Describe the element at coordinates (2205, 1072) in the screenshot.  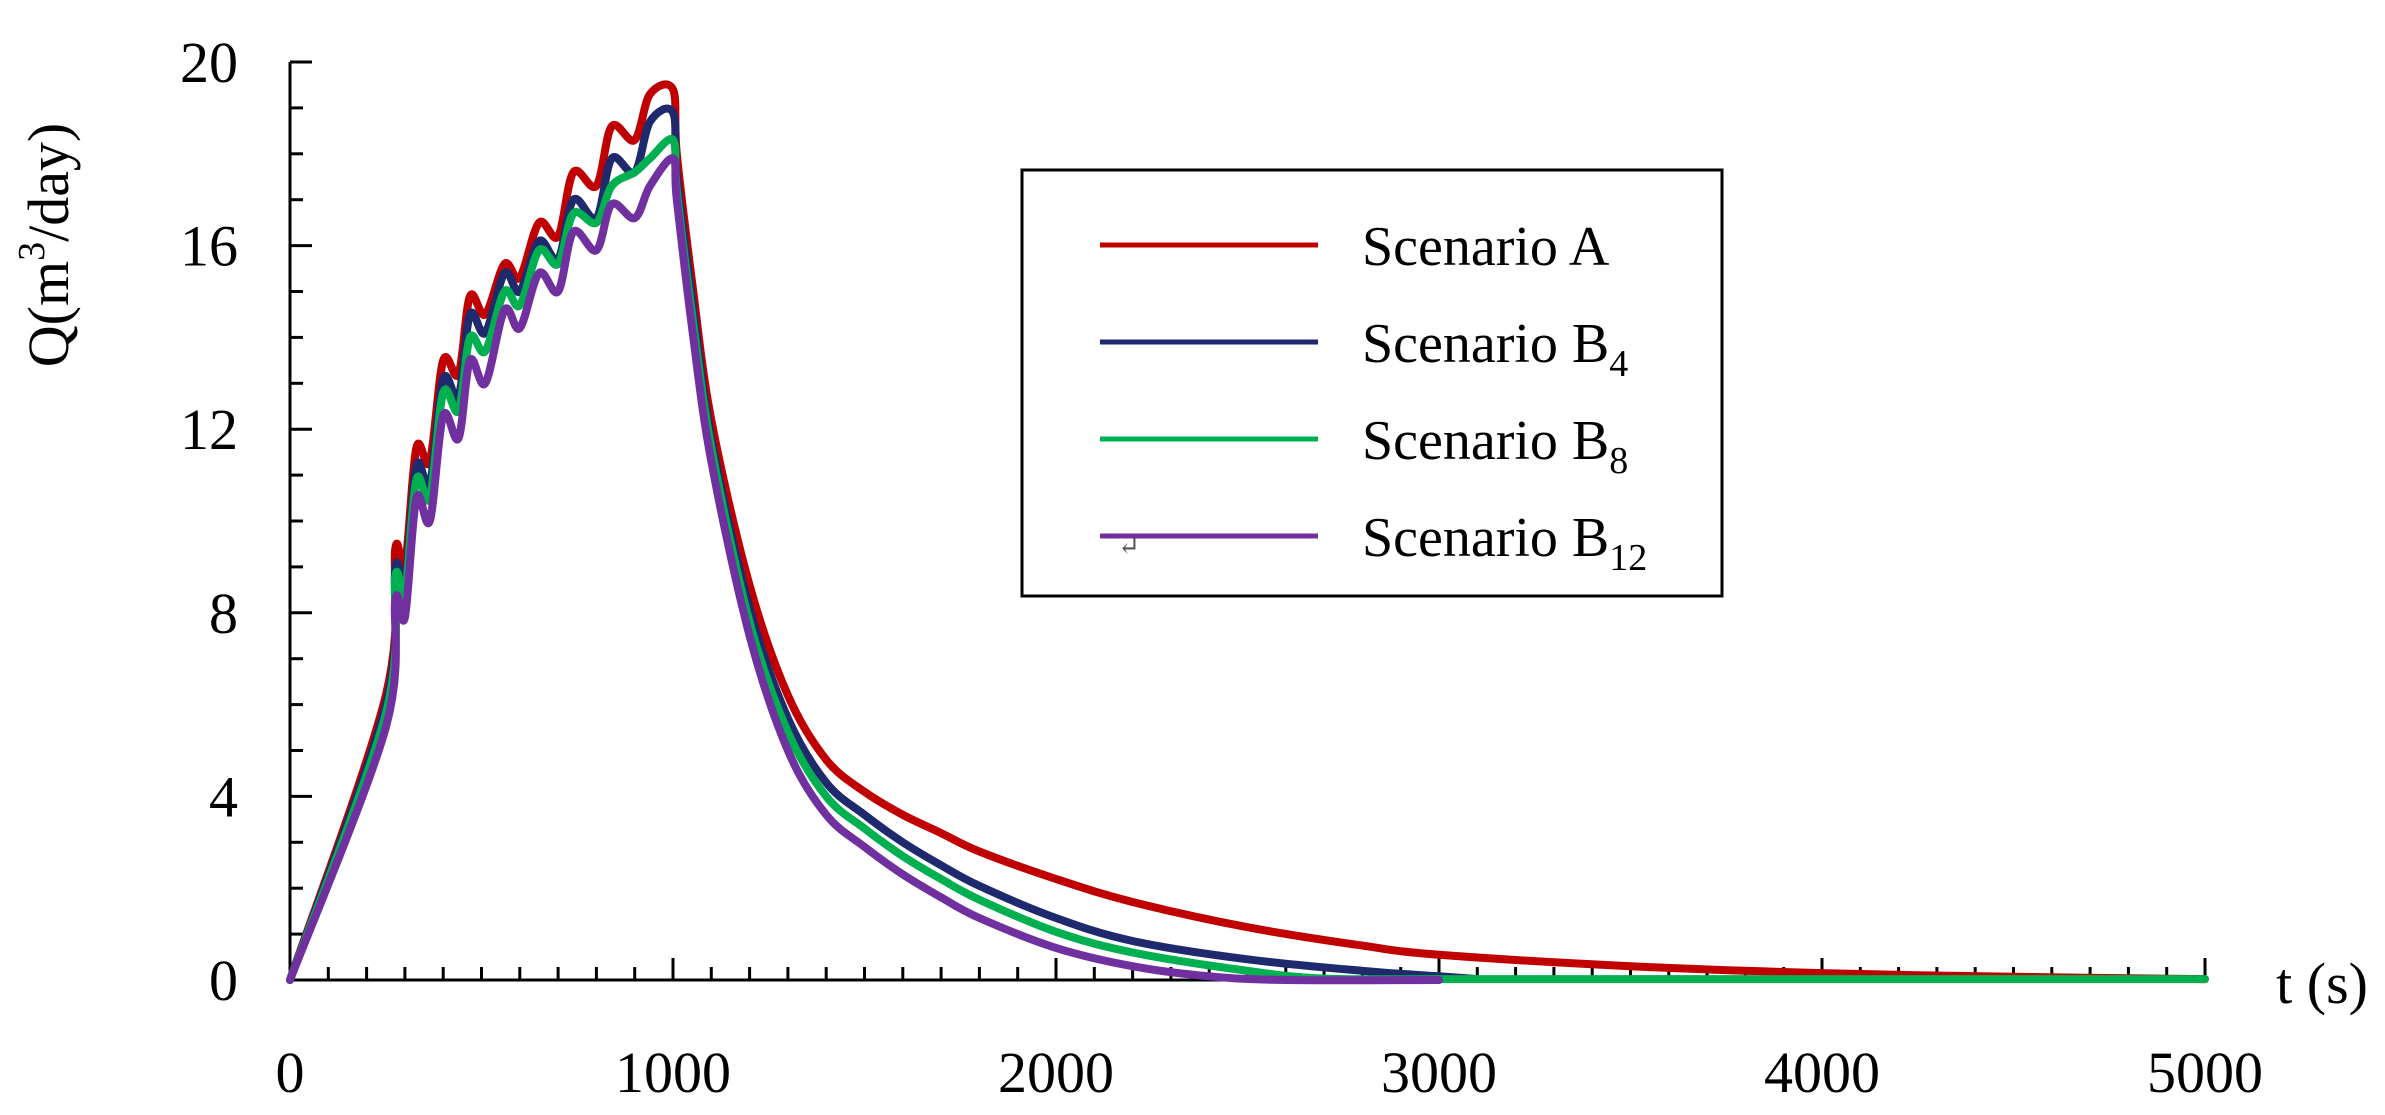
I see `x-tick-label: 5000` at that location.